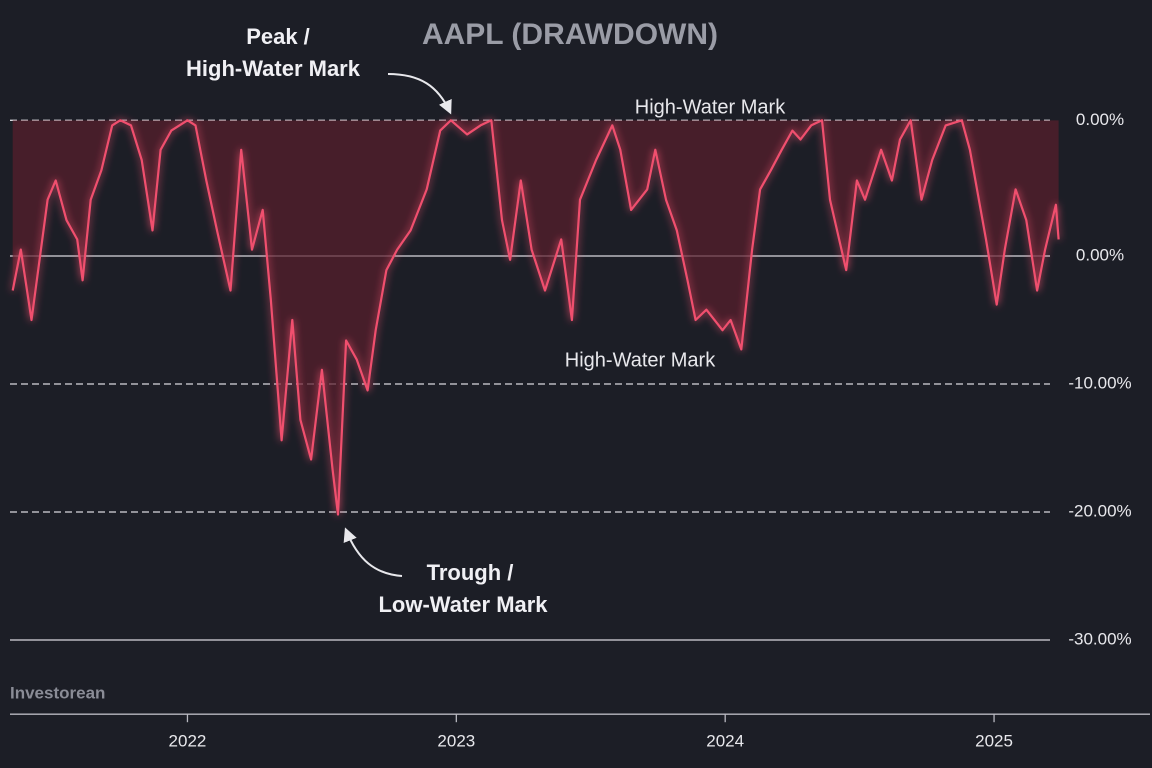 This screenshot has width=1152, height=768. I want to click on annotation: Trough /, so click(470, 572).